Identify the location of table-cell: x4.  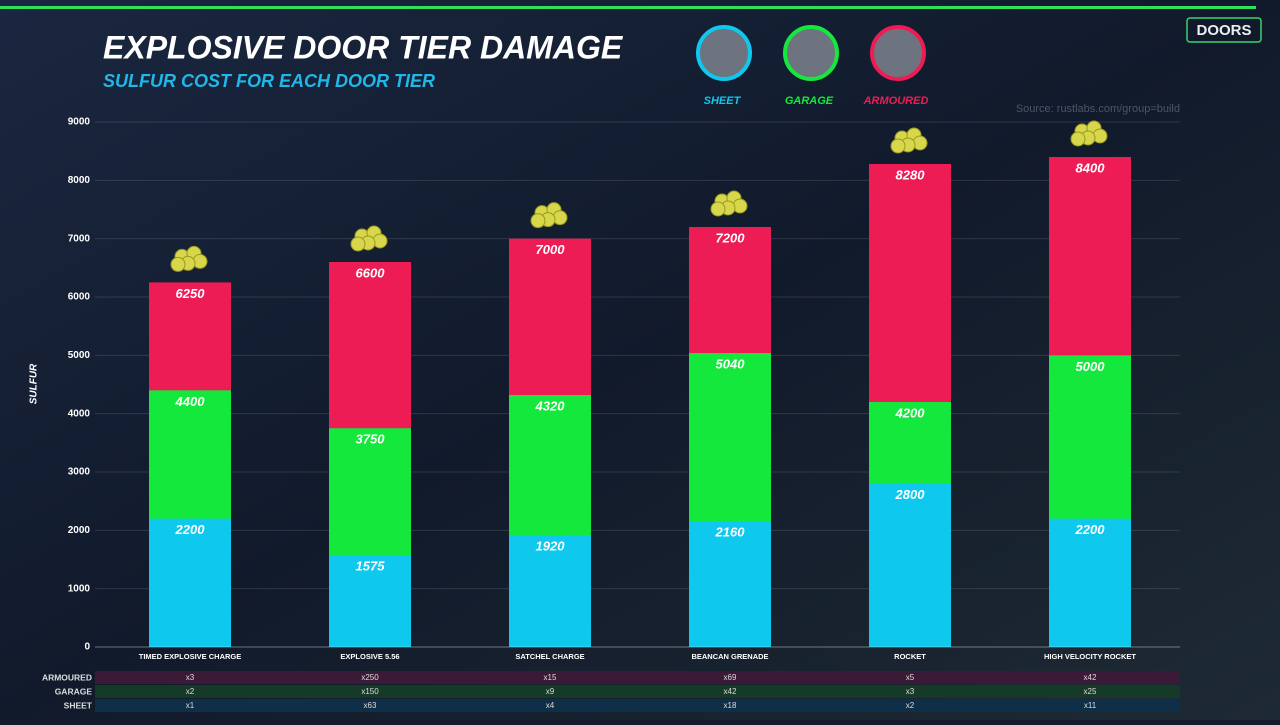
(550, 705).